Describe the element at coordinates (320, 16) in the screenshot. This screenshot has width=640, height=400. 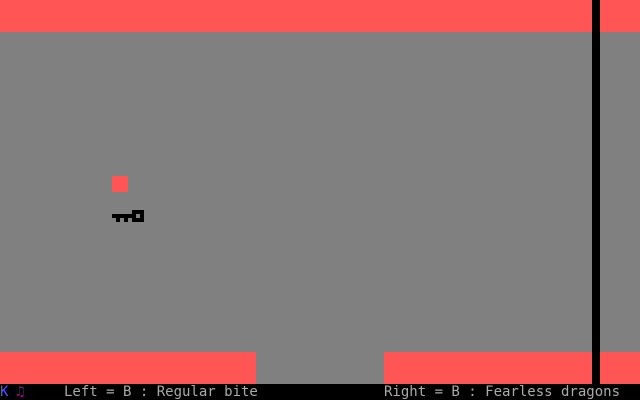
I see `top-wall` at that location.